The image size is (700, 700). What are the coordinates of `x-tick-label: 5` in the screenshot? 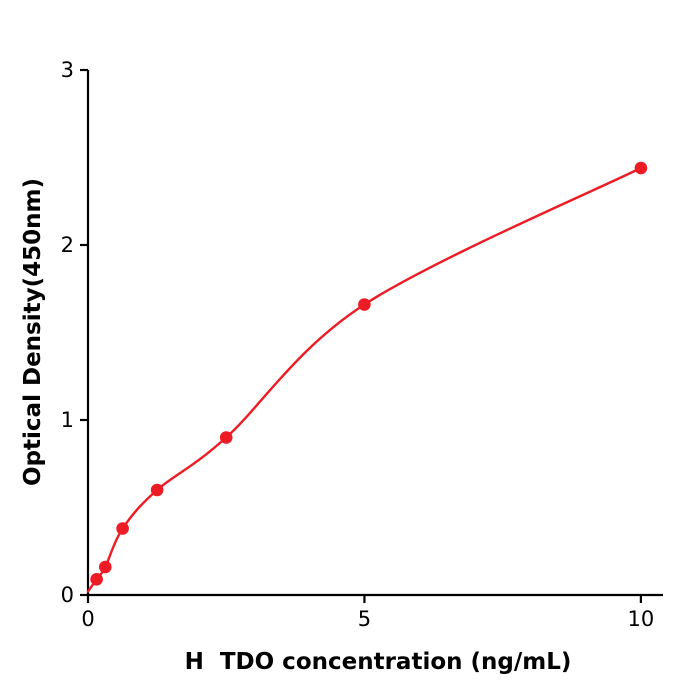 It's located at (364, 619).